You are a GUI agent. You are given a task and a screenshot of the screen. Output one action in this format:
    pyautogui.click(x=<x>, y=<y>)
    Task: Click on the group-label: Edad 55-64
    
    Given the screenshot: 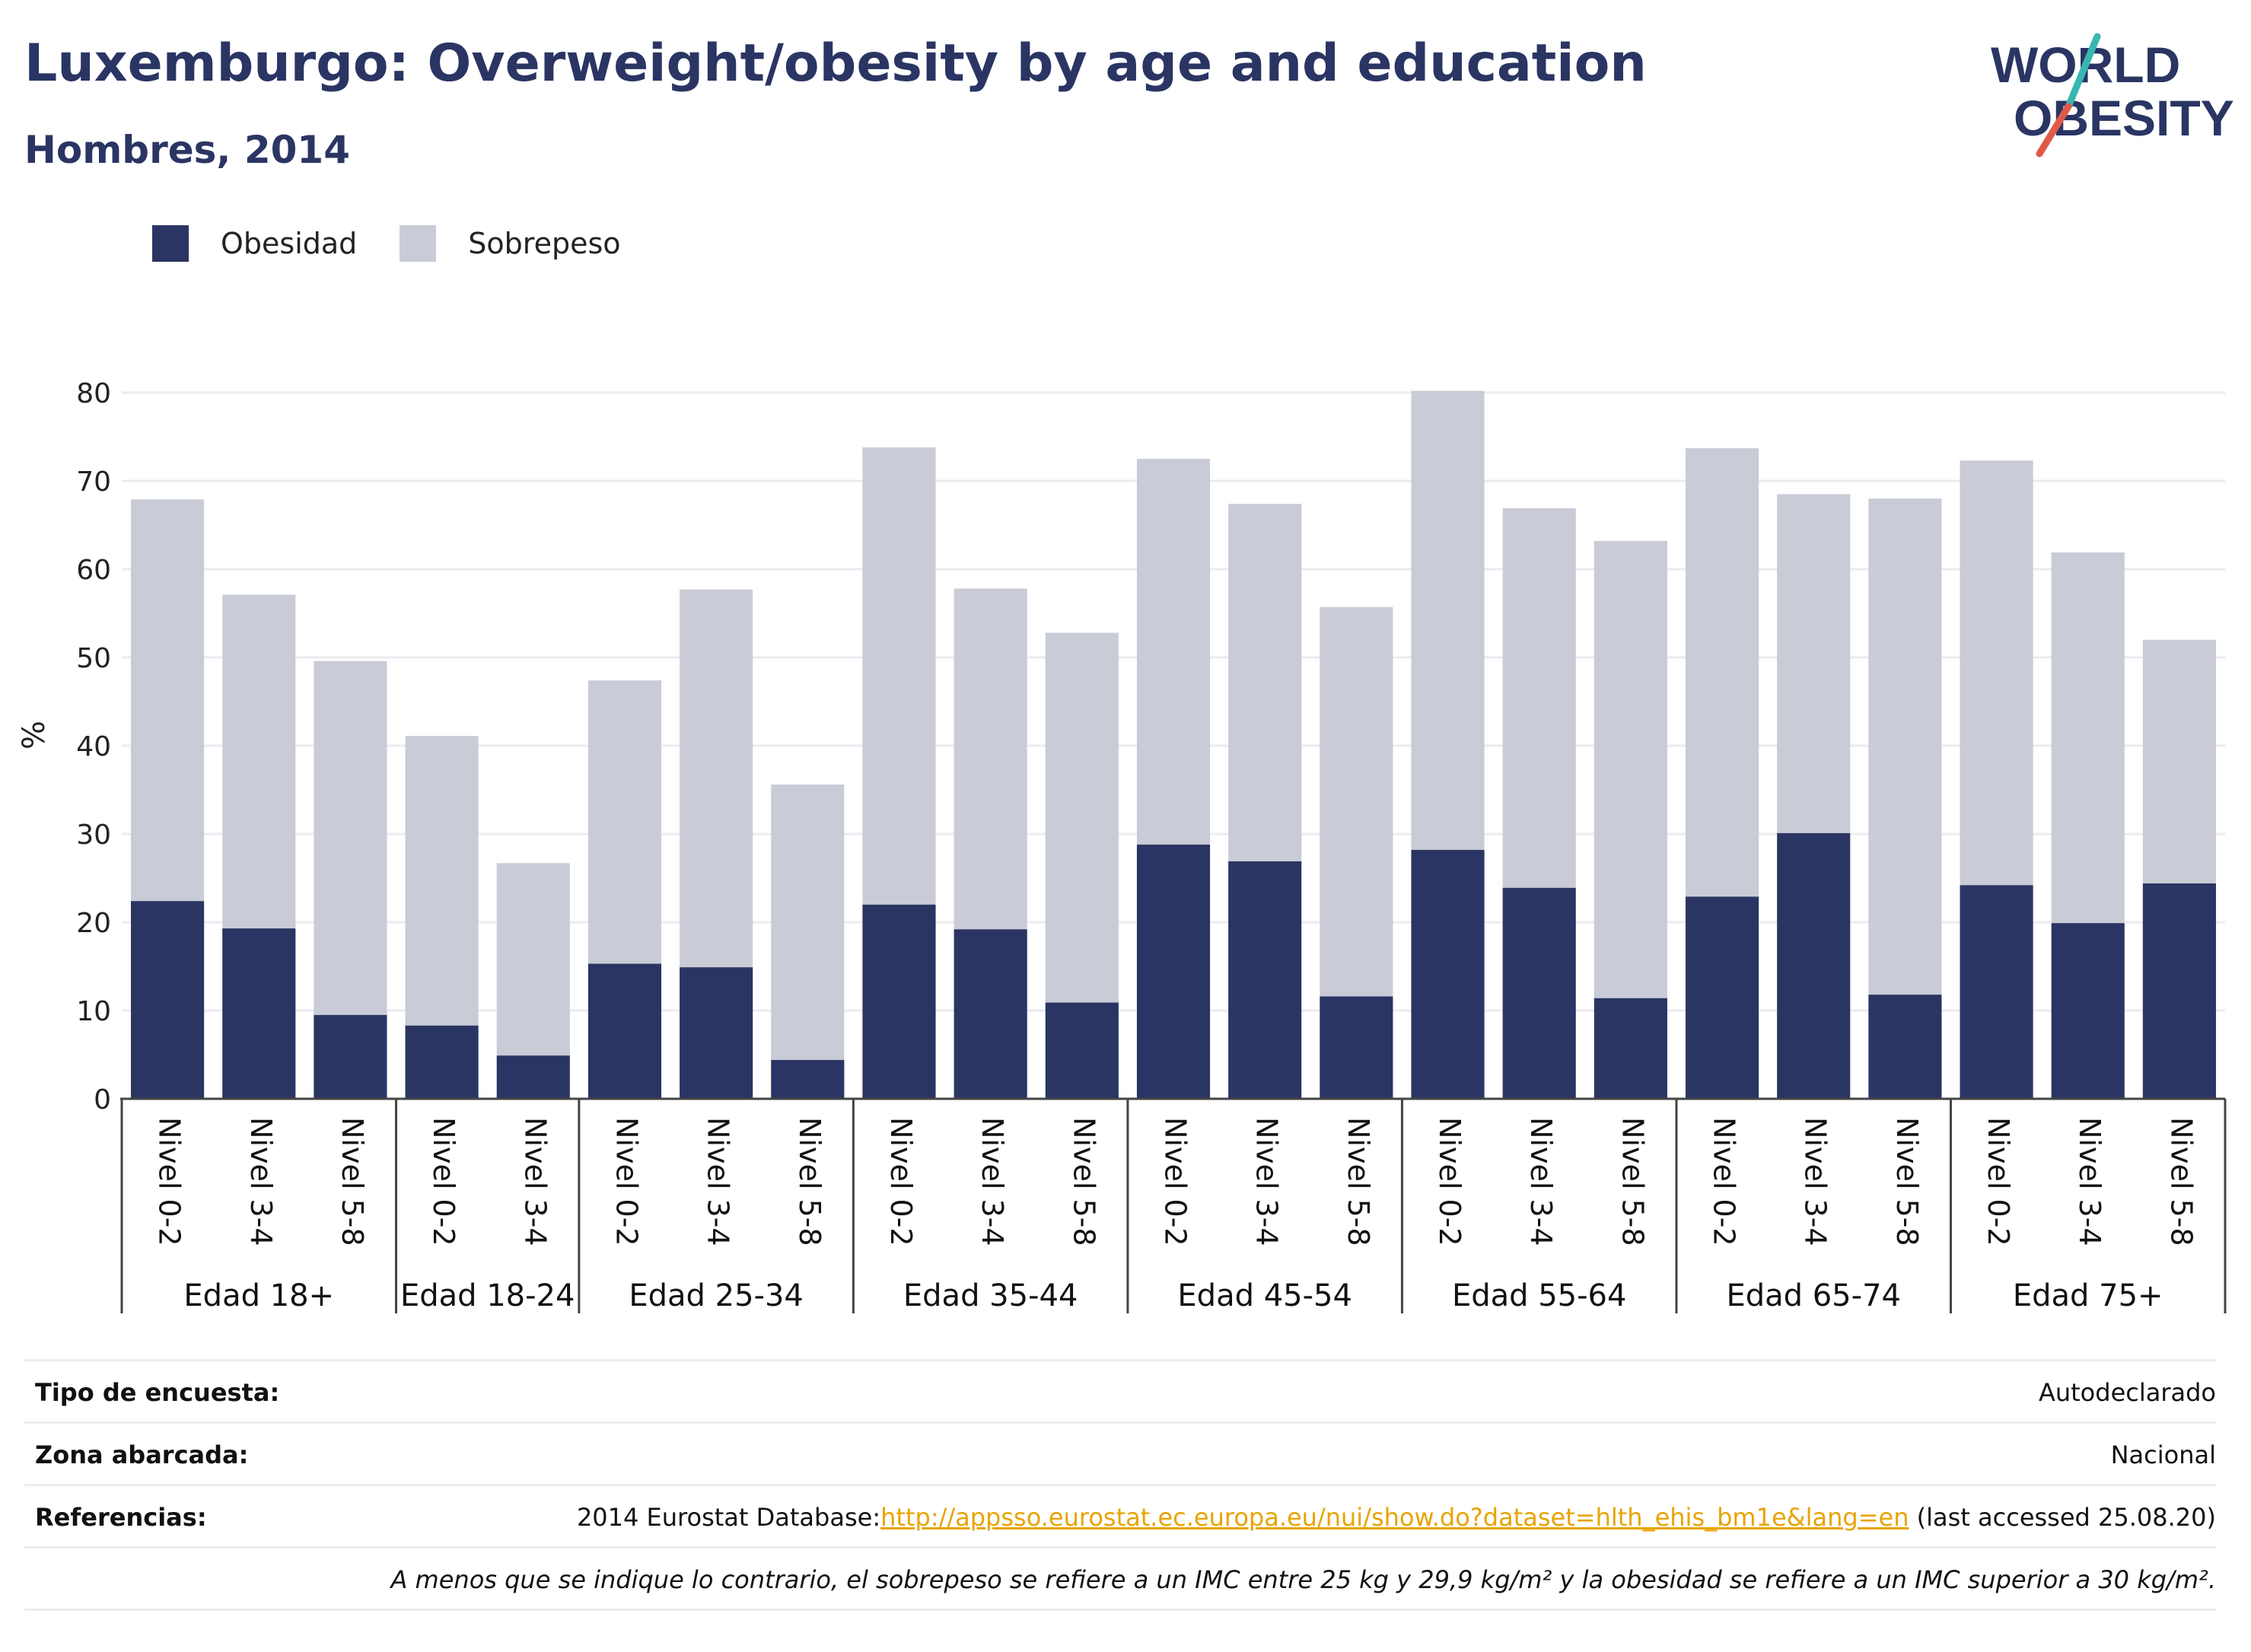 What is the action you would take?
    pyautogui.click(x=1539, y=1295)
    